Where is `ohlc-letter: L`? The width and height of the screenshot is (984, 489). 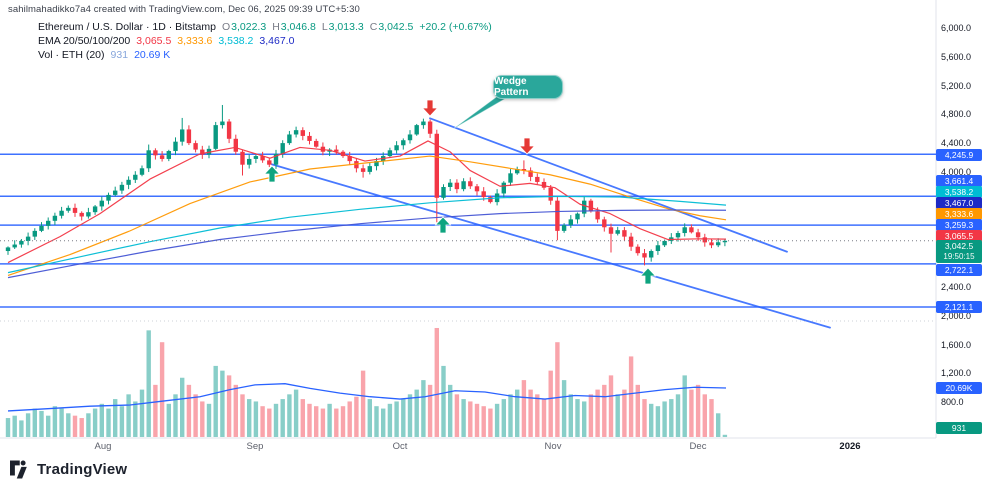
ohlc-letter: L is located at coordinates (324, 27).